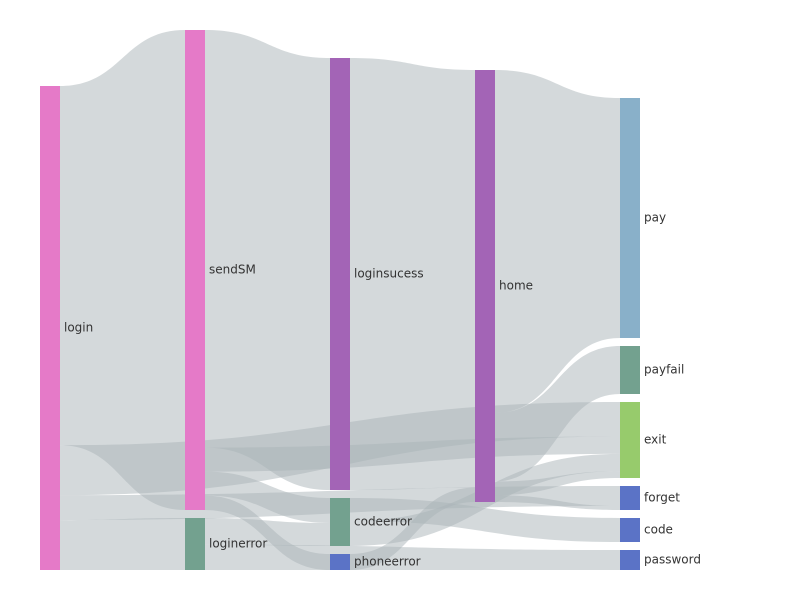  I want to click on node-phoneerror, so click(340, 562).